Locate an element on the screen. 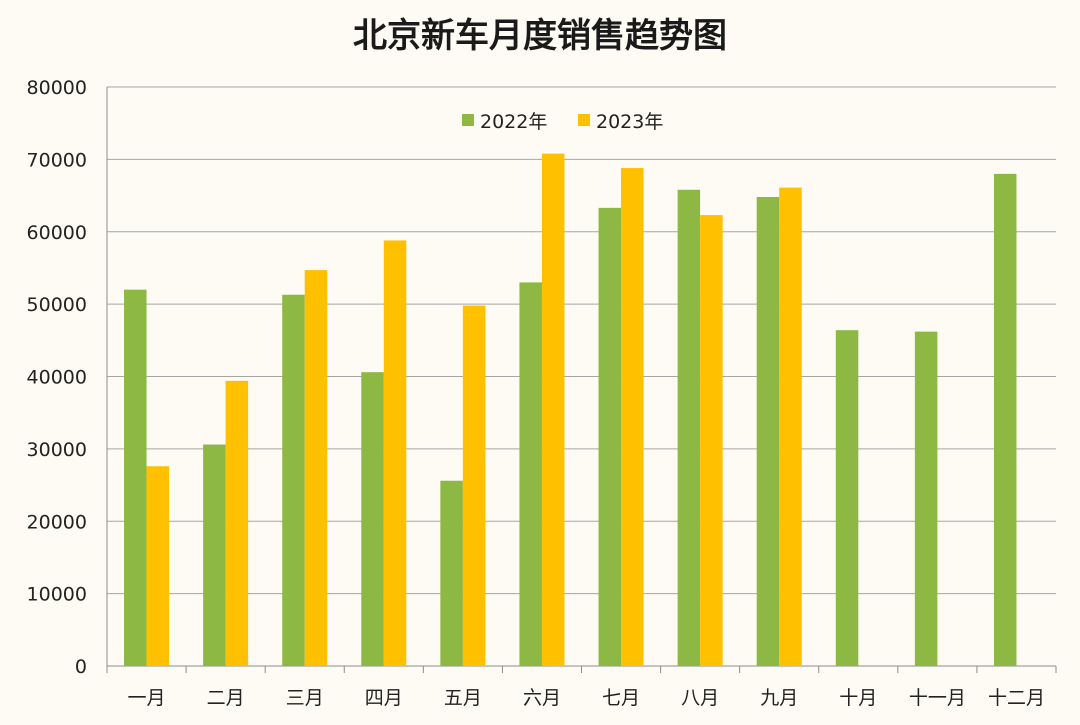  x-tick-label: 四月 is located at coordinates (384, 698).